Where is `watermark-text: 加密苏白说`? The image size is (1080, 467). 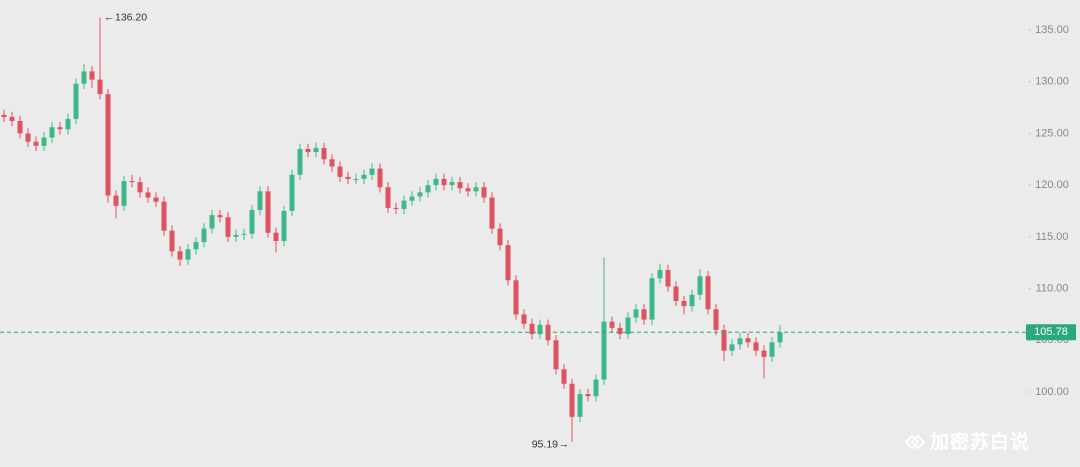
watermark-text: 加密苏白说 is located at coordinates (979, 441).